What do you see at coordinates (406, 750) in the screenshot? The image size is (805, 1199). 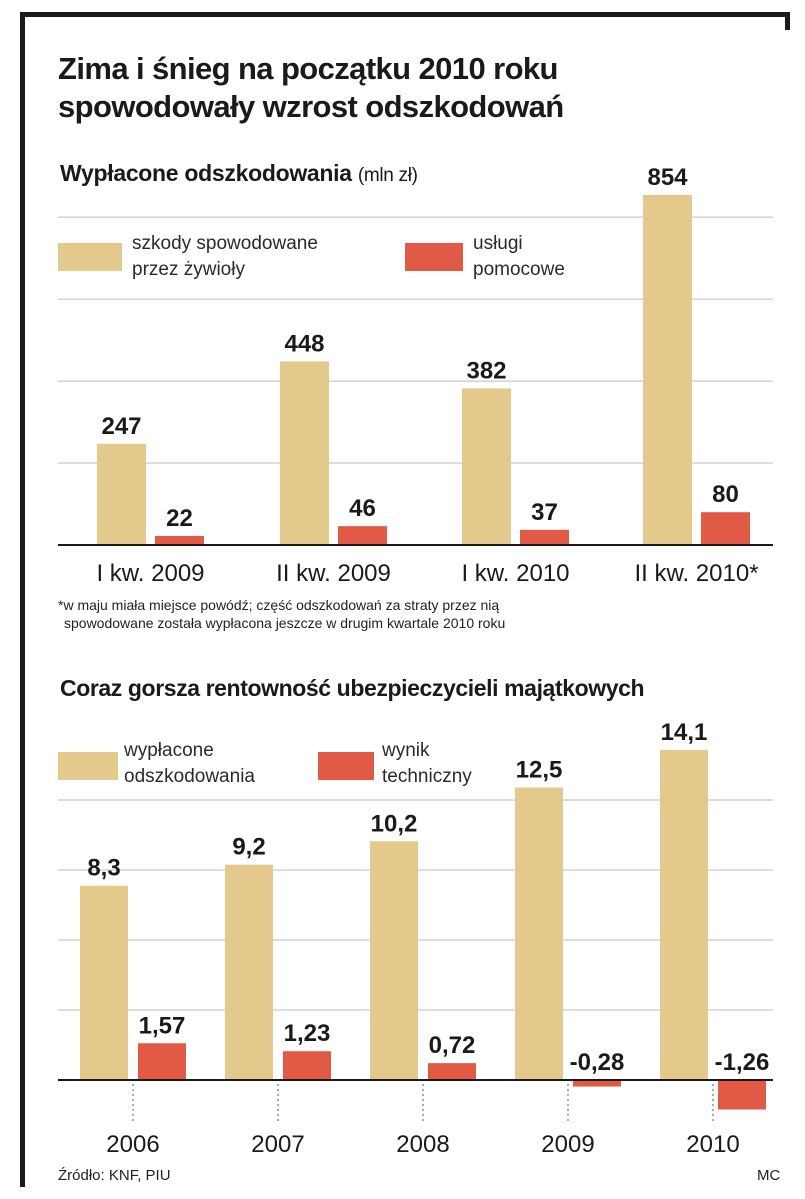 I see `chart2-legend-technical-line1: wynik` at bounding box center [406, 750].